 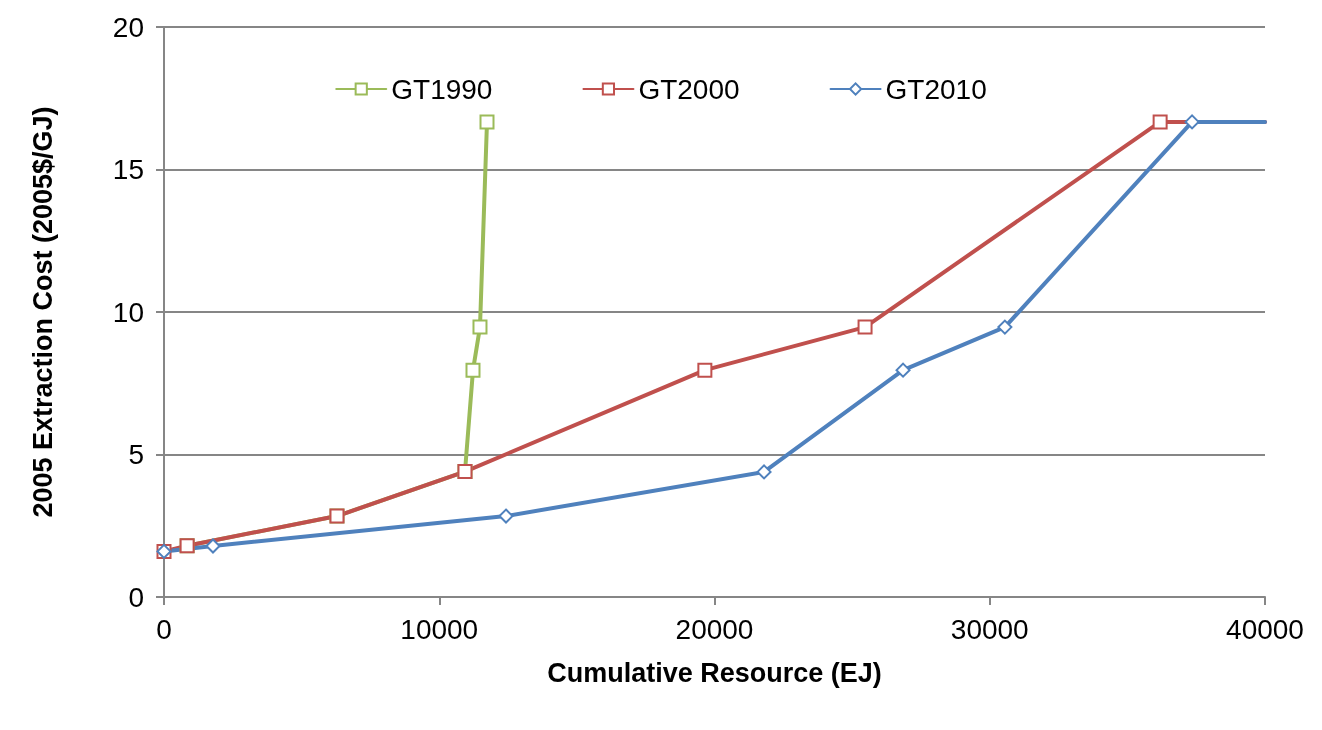 What do you see at coordinates (714, 672) in the screenshot?
I see `x-axis-title: Cumulative Resource (EJ)` at bounding box center [714, 672].